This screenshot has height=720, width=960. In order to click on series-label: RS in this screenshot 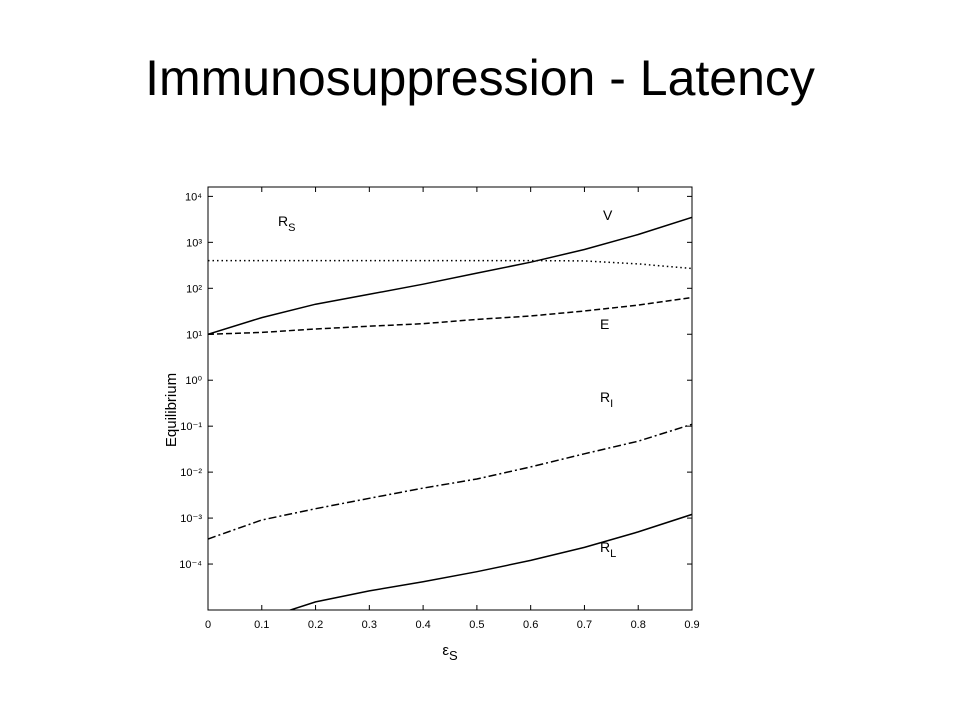, I will do `click(286, 223)`.